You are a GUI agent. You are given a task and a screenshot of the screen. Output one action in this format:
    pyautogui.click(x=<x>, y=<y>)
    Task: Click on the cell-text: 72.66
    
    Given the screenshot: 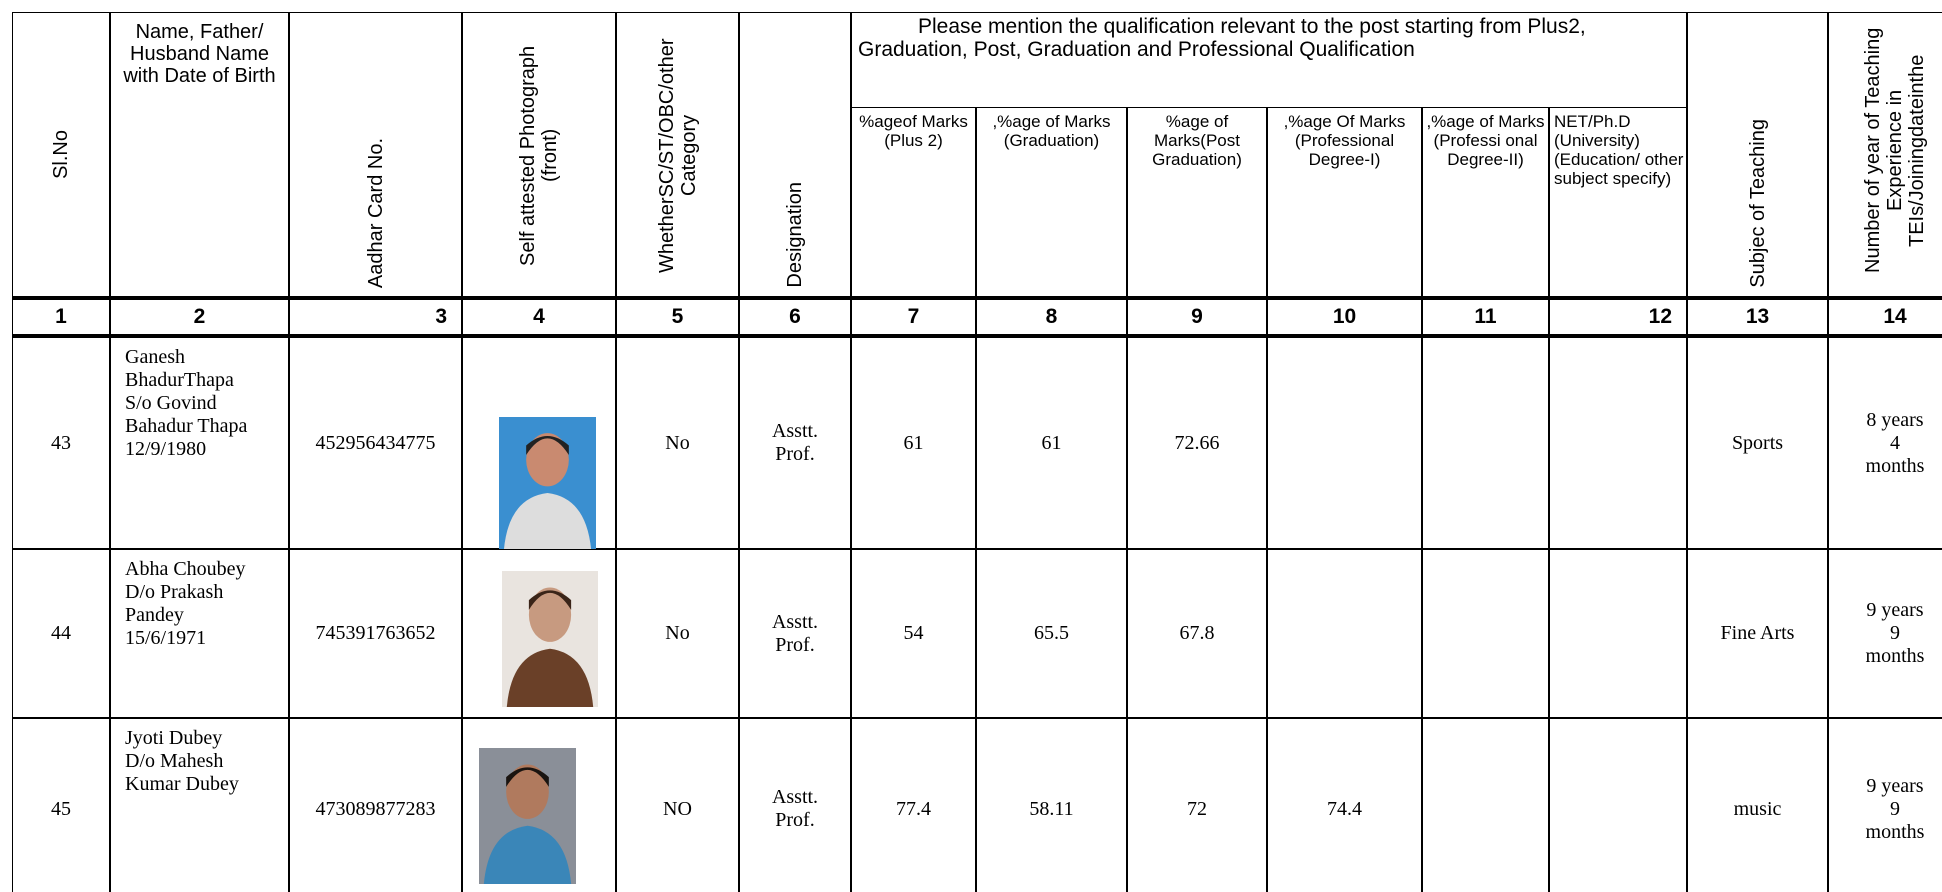 What is the action you would take?
    pyautogui.click(x=1197, y=442)
    